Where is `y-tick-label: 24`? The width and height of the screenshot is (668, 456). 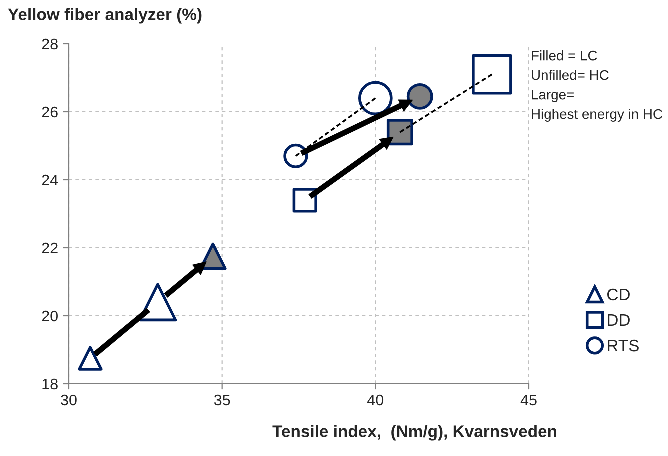 y-tick-label: 24 is located at coordinates (50, 180).